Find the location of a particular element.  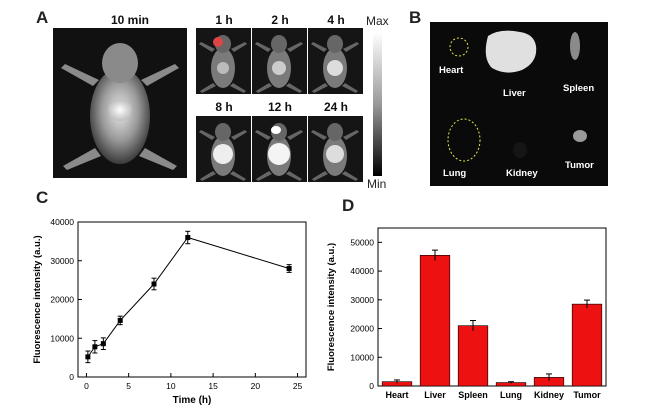

mouse-image-24h is located at coordinates (335, 149).